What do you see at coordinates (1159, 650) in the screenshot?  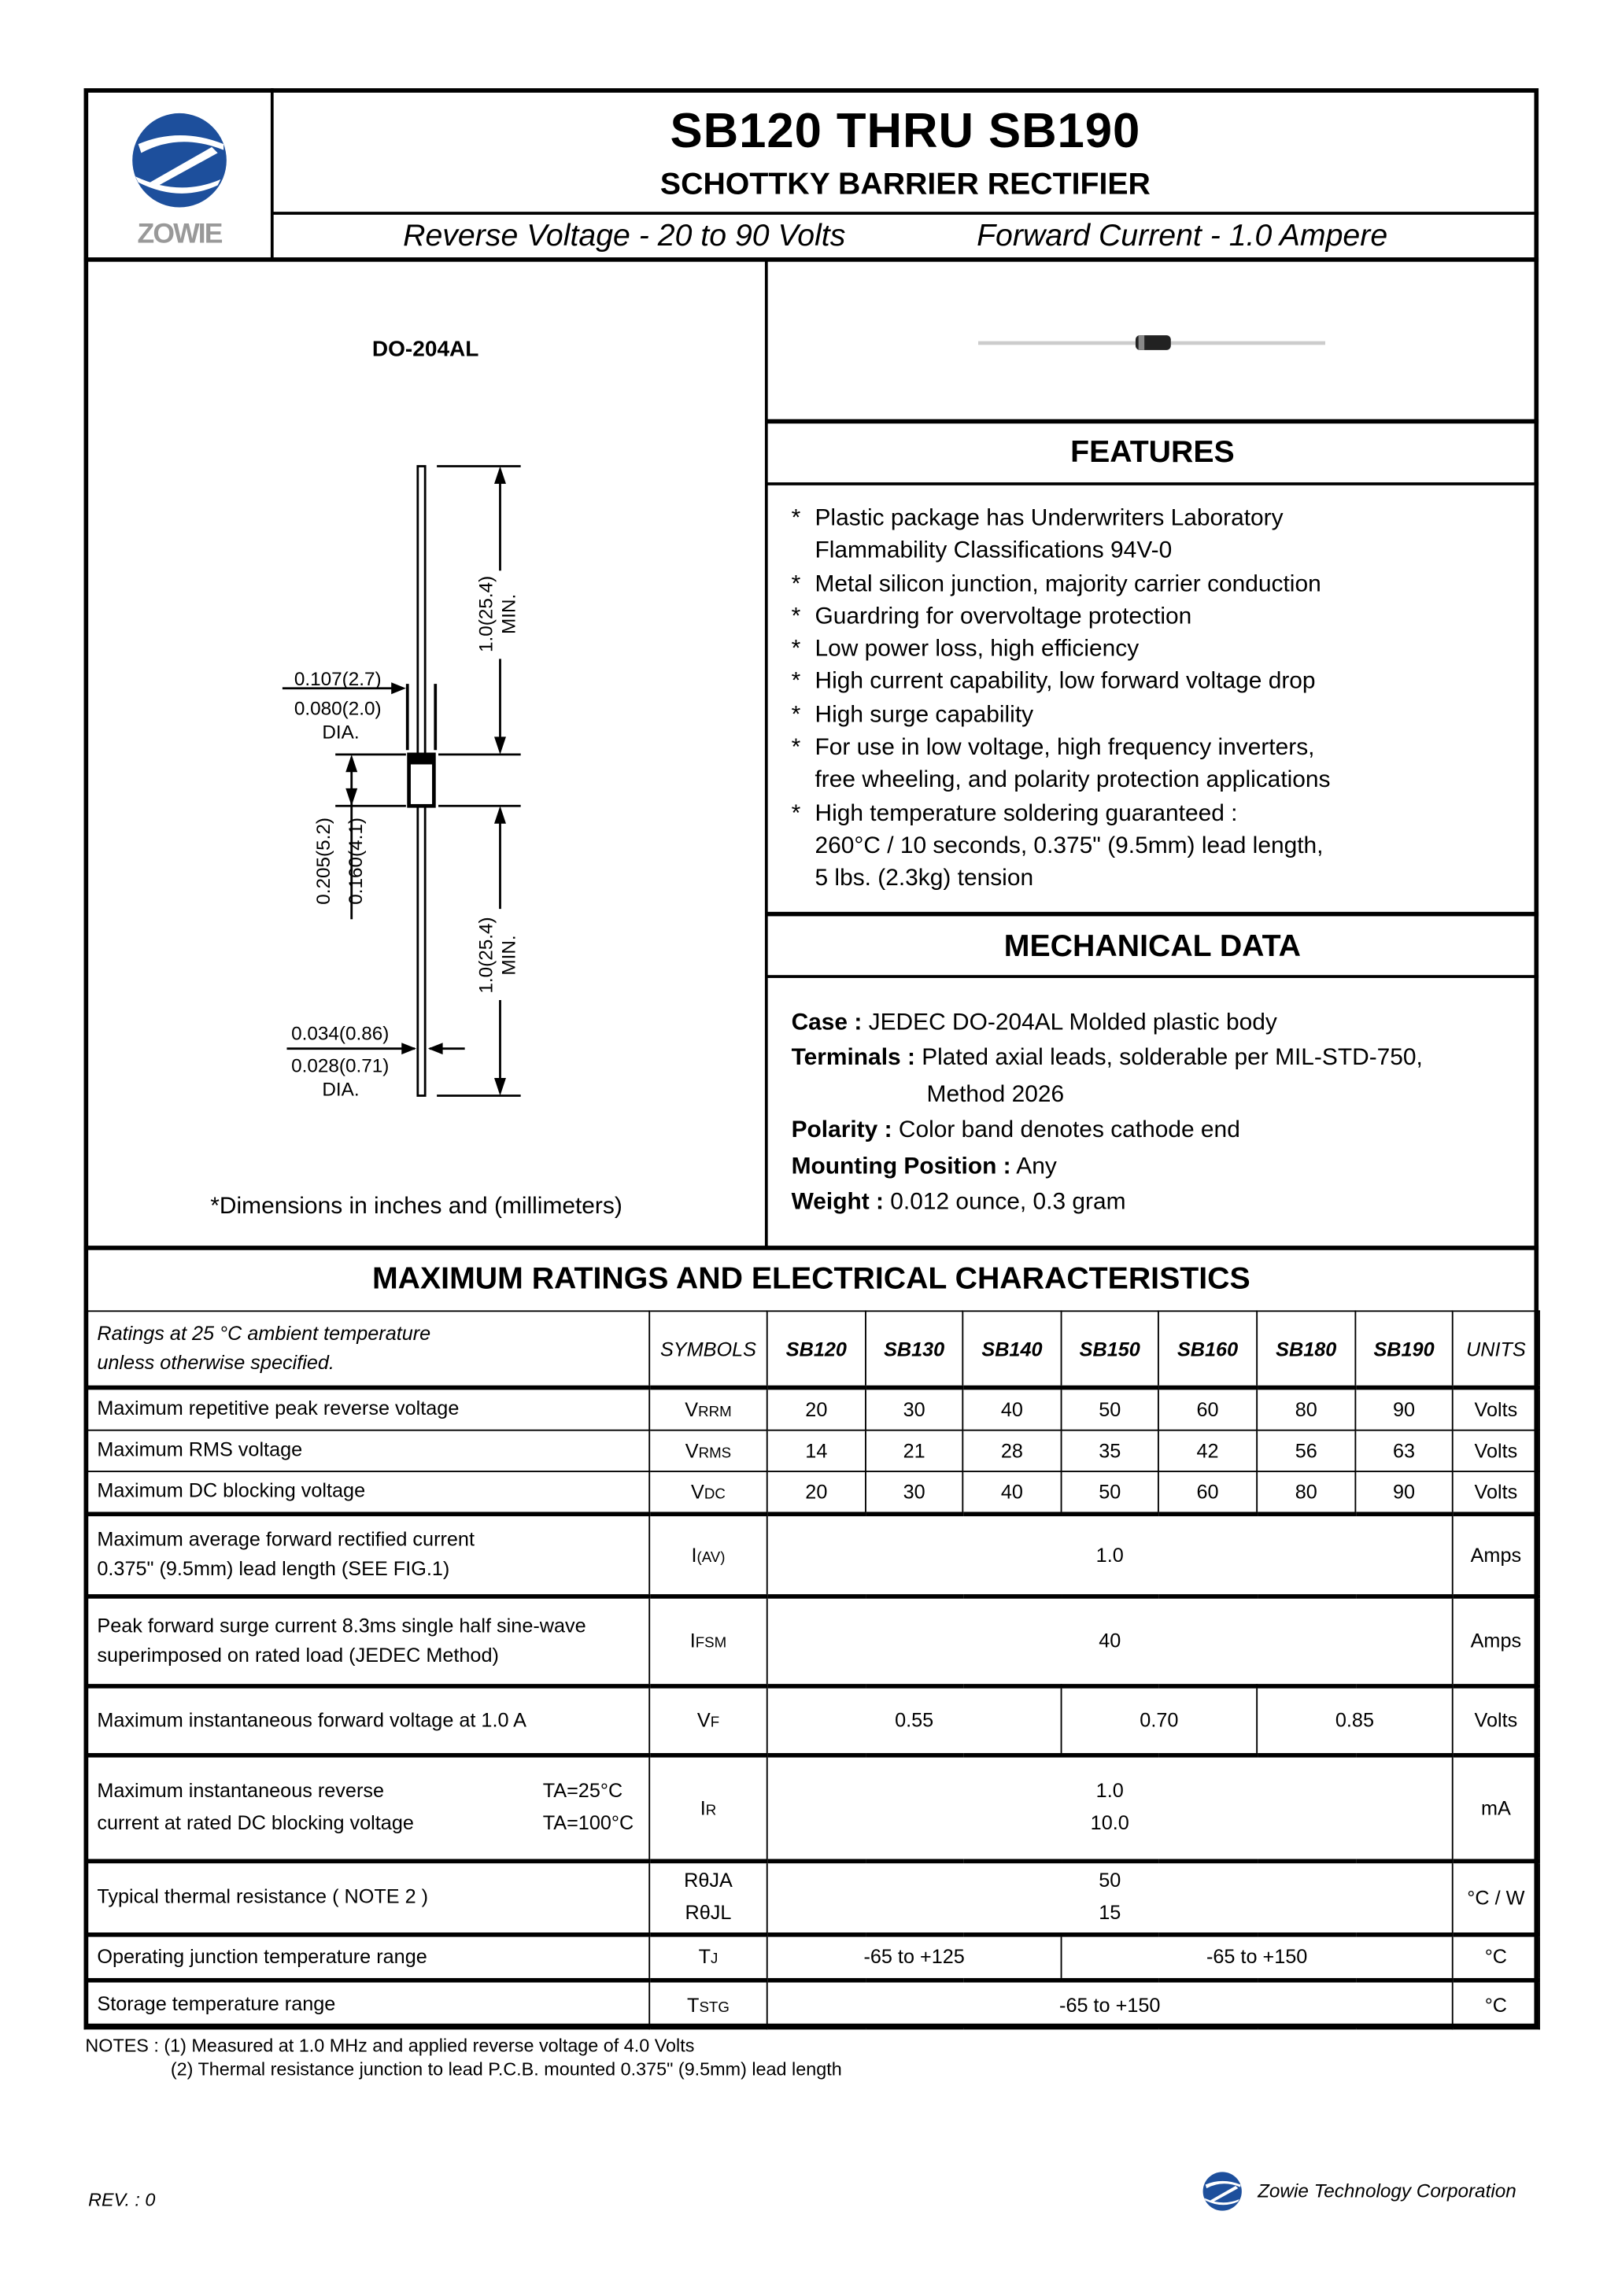 I see `feature-item: * Low power loss, high efficiency` at bounding box center [1159, 650].